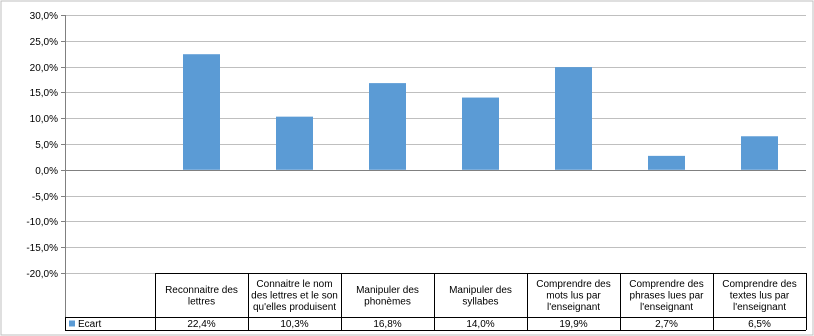 This screenshot has height=336, width=814. Describe the element at coordinates (294, 307) in the screenshot. I see `x-category-label: qu'elles produisent` at that location.